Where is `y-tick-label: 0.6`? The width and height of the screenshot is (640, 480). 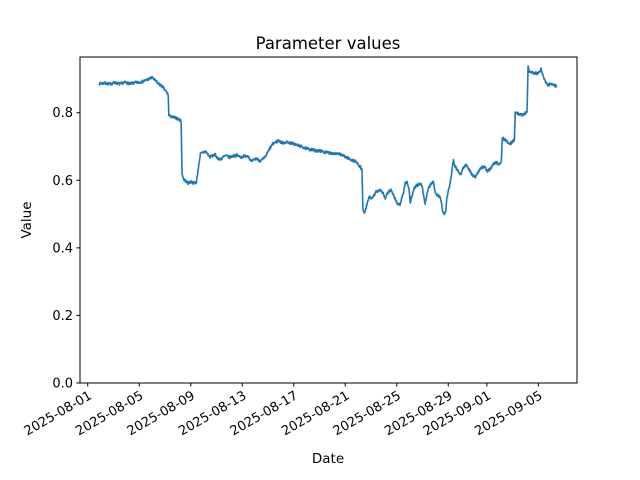
y-tick-label: 0.6 is located at coordinates (62, 181).